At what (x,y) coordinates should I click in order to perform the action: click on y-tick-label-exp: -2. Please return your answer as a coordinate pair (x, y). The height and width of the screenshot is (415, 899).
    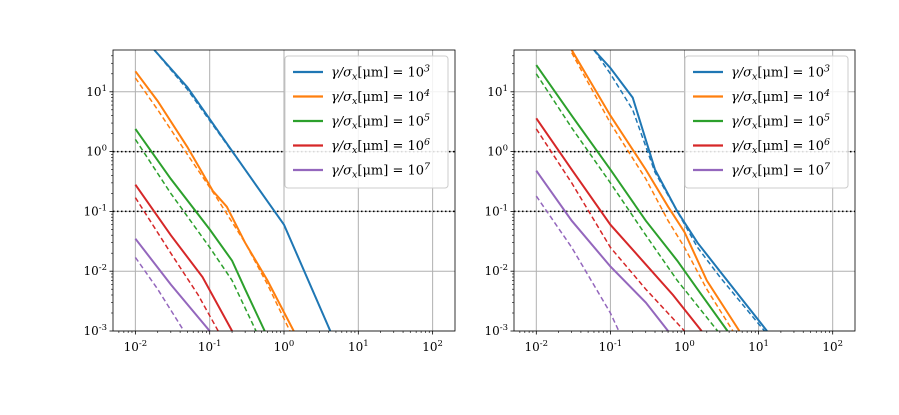
    Looking at the image, I should click on (103, 268).